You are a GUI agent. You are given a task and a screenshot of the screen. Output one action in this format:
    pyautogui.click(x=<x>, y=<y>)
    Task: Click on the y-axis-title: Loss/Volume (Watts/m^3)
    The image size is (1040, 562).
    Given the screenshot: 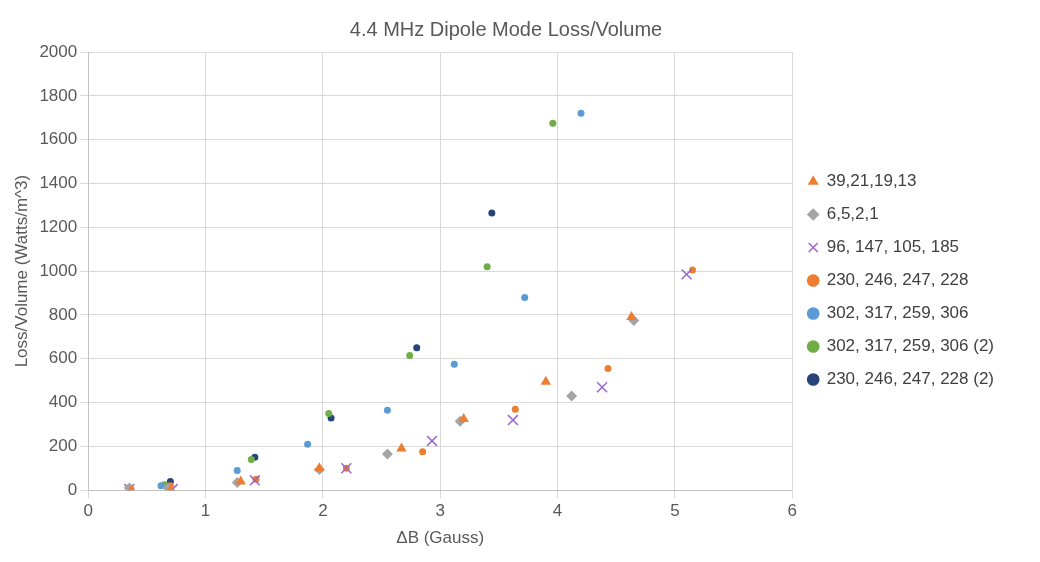 What is the action you would take?
    pyautogui.click(x=21, y=271)
    